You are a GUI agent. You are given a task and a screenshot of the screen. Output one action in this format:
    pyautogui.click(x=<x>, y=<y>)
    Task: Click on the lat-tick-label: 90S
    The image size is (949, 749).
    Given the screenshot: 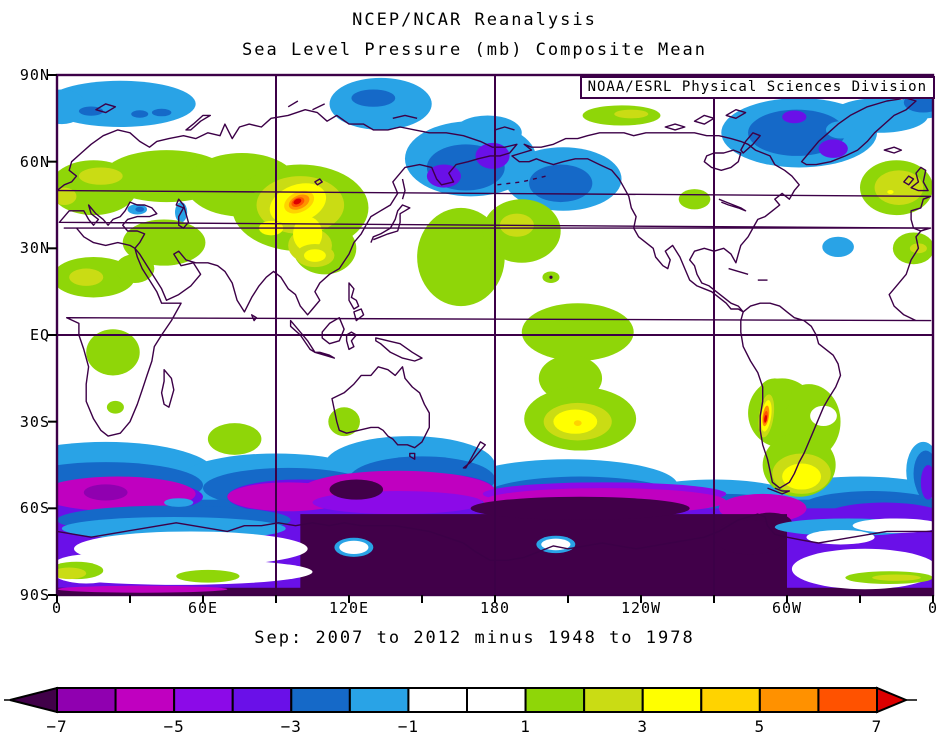 What is the action you would take?
    pyautogui.click(x=34, y=595)
    